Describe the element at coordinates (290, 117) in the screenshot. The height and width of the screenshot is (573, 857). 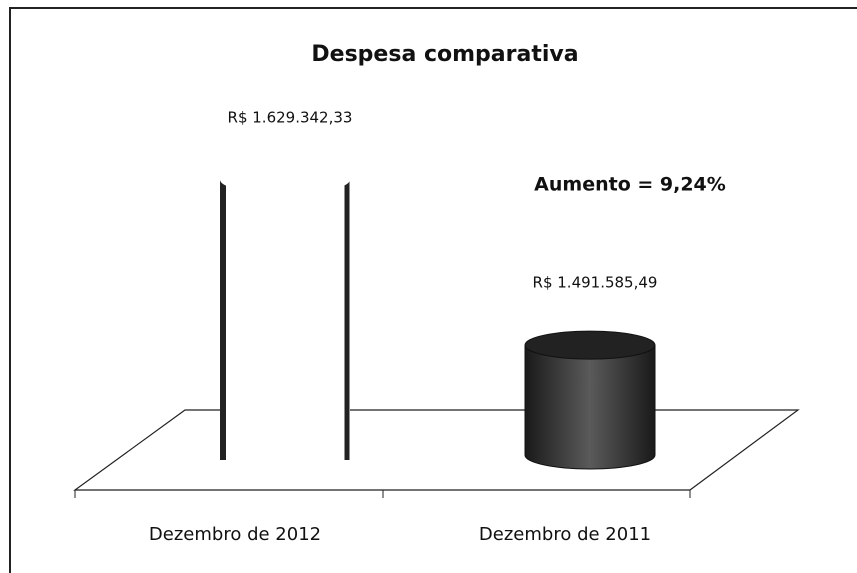
I see `value-label: R$ 1.629.342,33` at that location.